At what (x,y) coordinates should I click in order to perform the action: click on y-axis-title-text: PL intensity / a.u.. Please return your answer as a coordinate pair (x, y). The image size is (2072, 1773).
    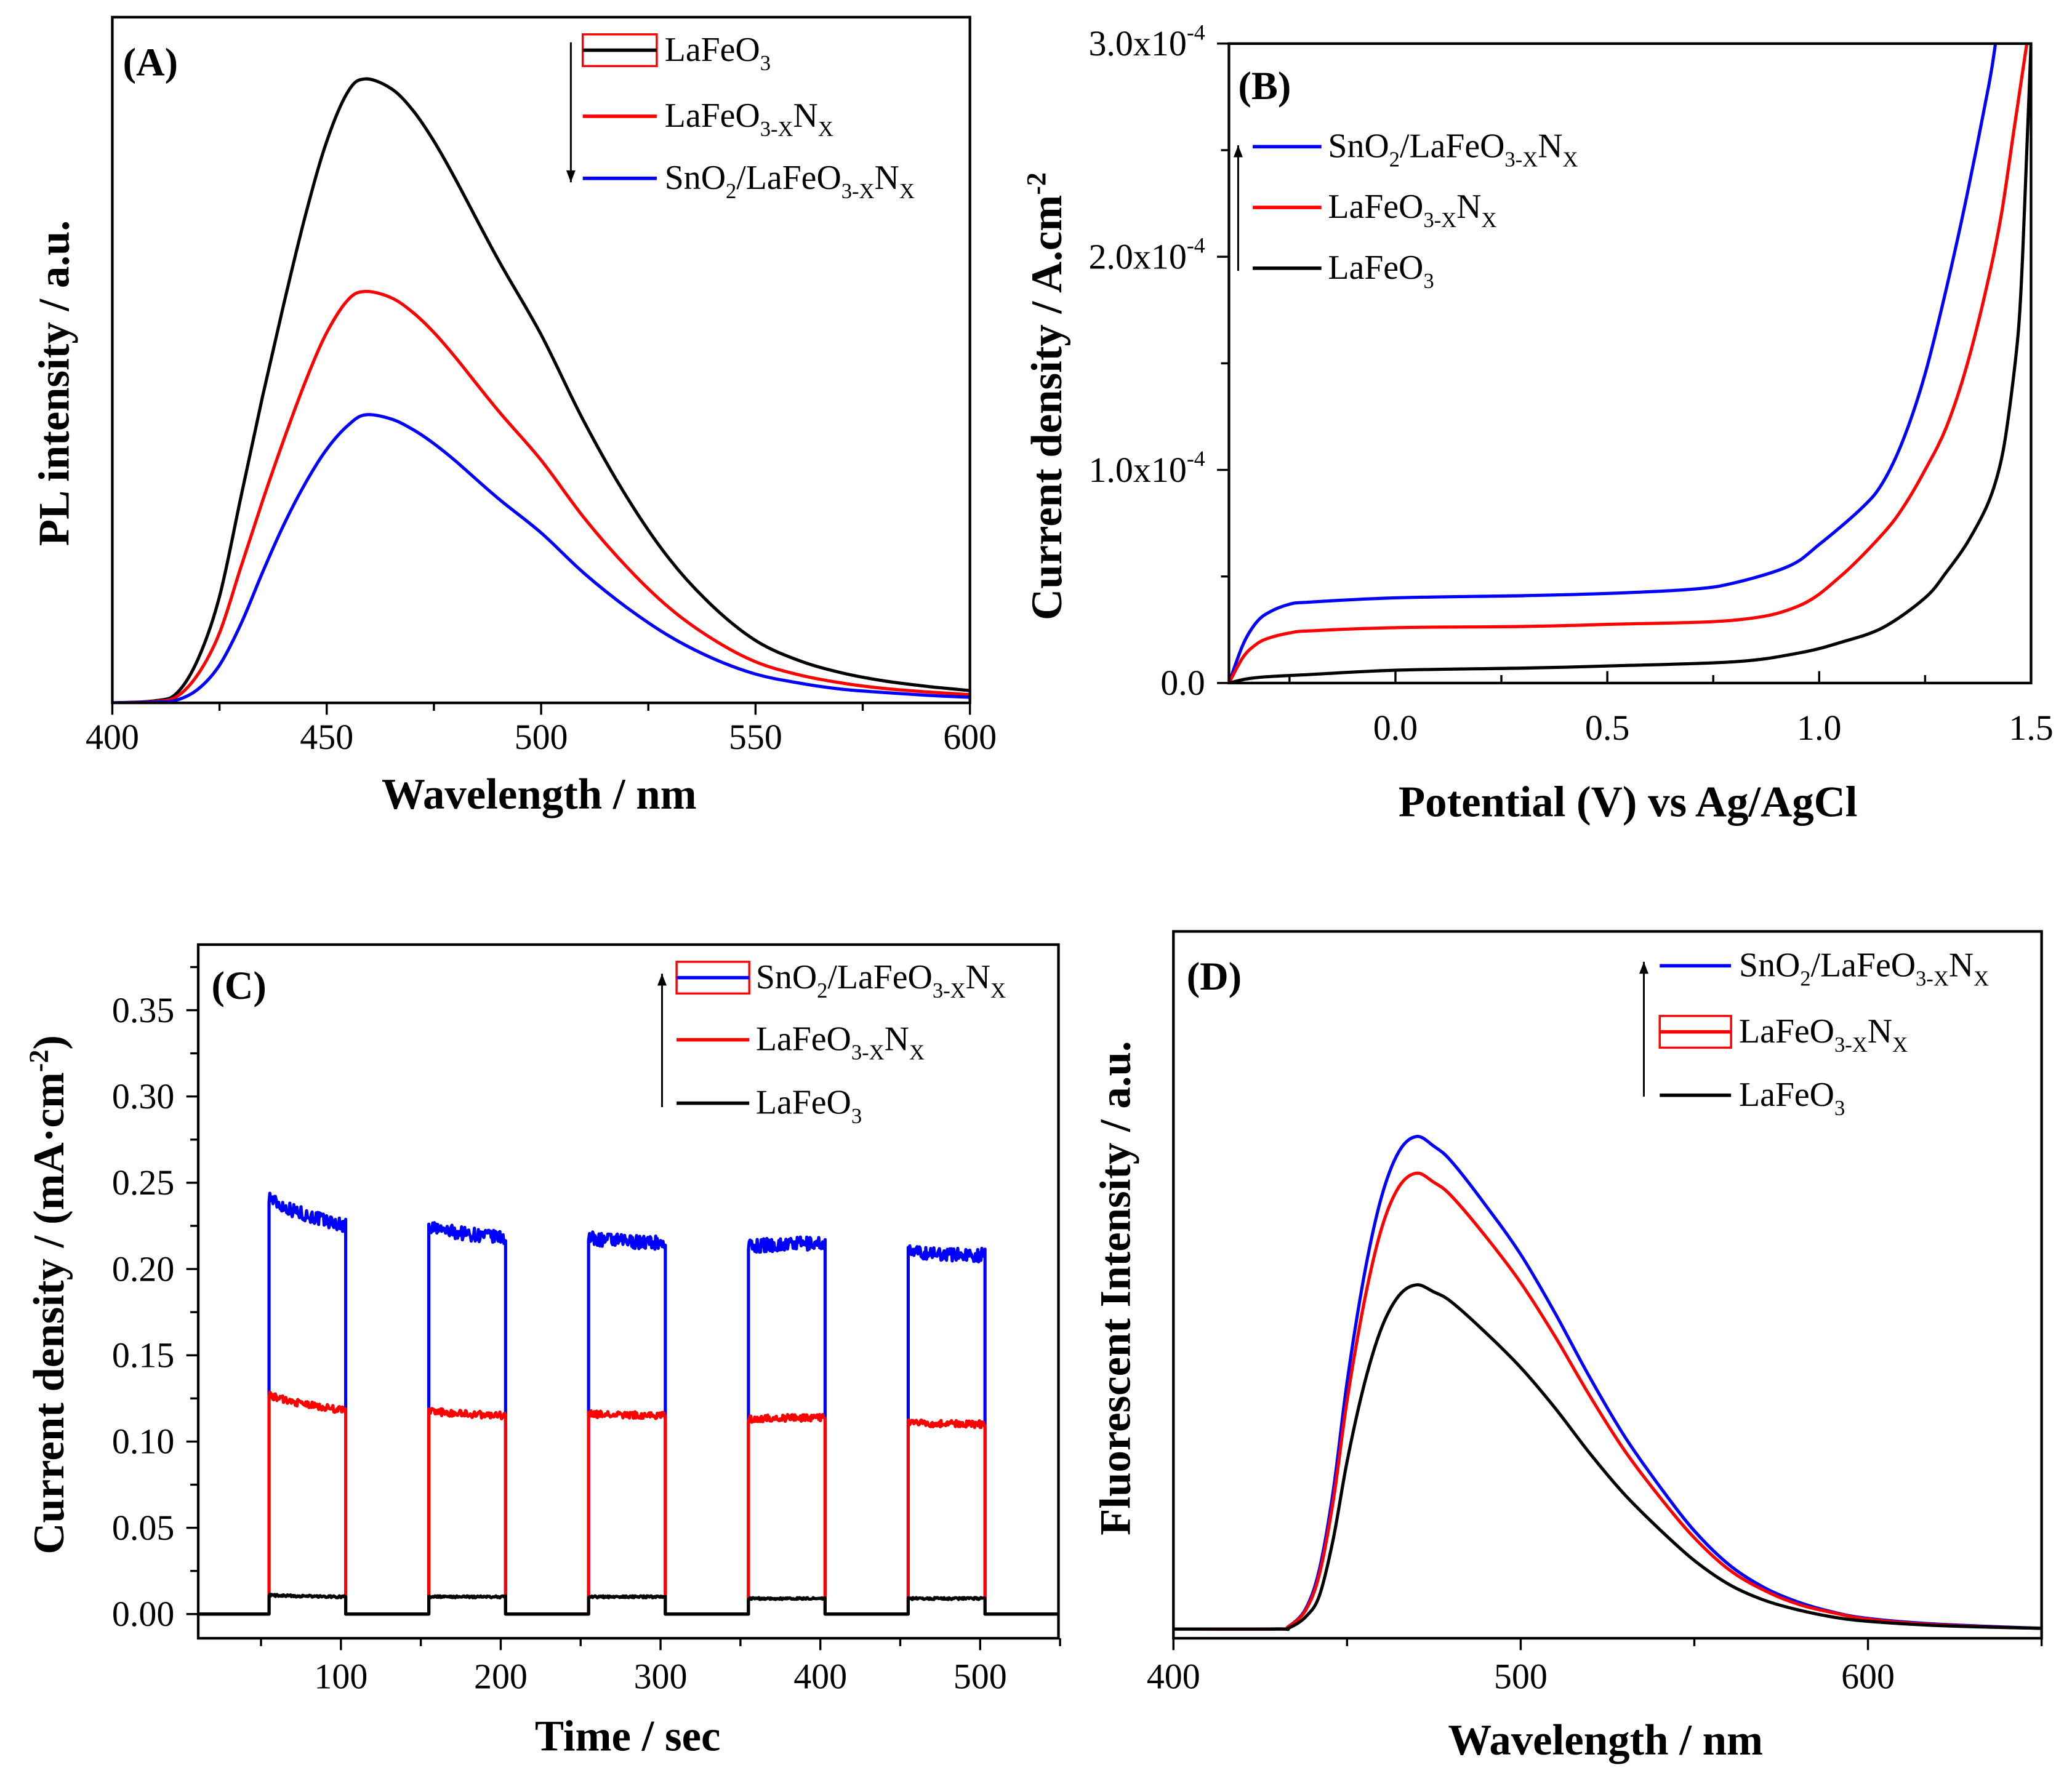
    Looking at the image, I should click on (55, 383).